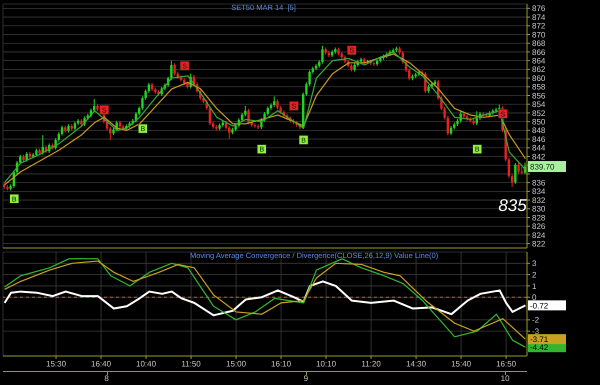 The height and width of the screenshot is (385, 600). Describe the element at coordinates (506, 364) in the screenshot. I see `x-tick-label: 16:50` at that location.